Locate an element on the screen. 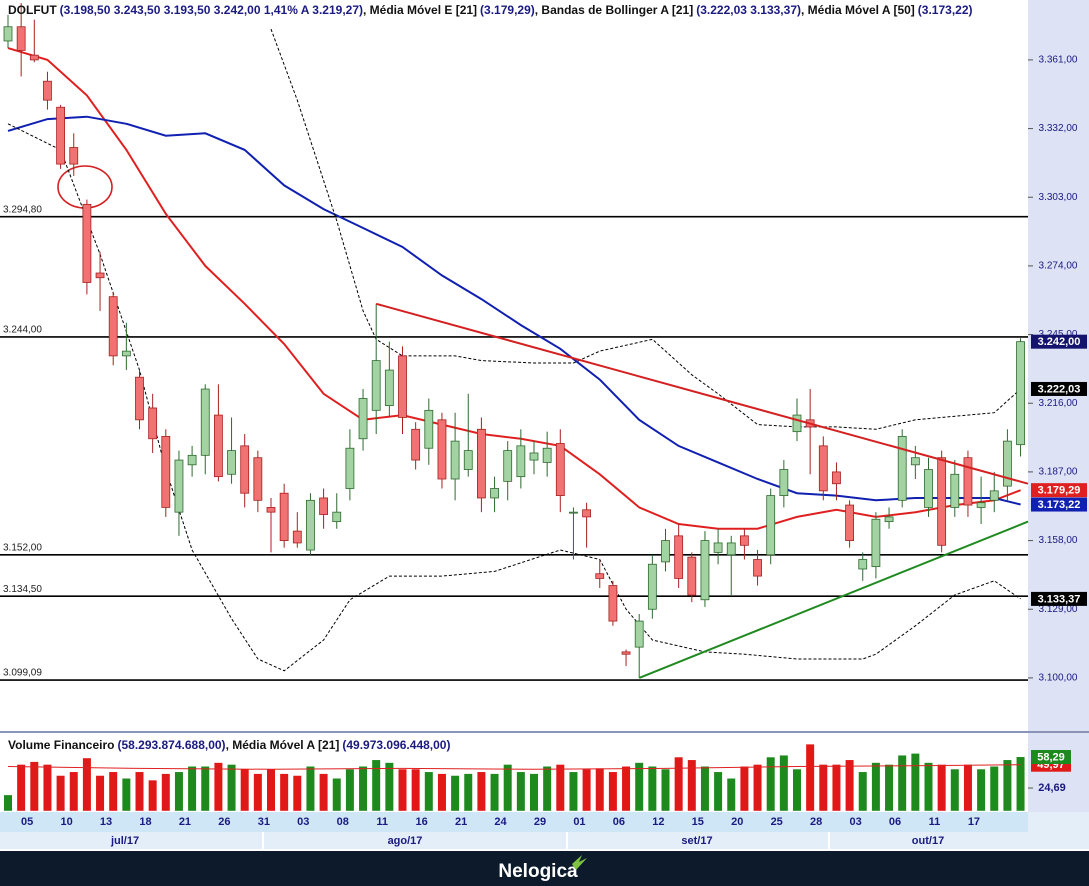 The height and width of the screenshot is (886, 1089). y-tick-label: 3.361,00 is located at coordinates (1058, 60).